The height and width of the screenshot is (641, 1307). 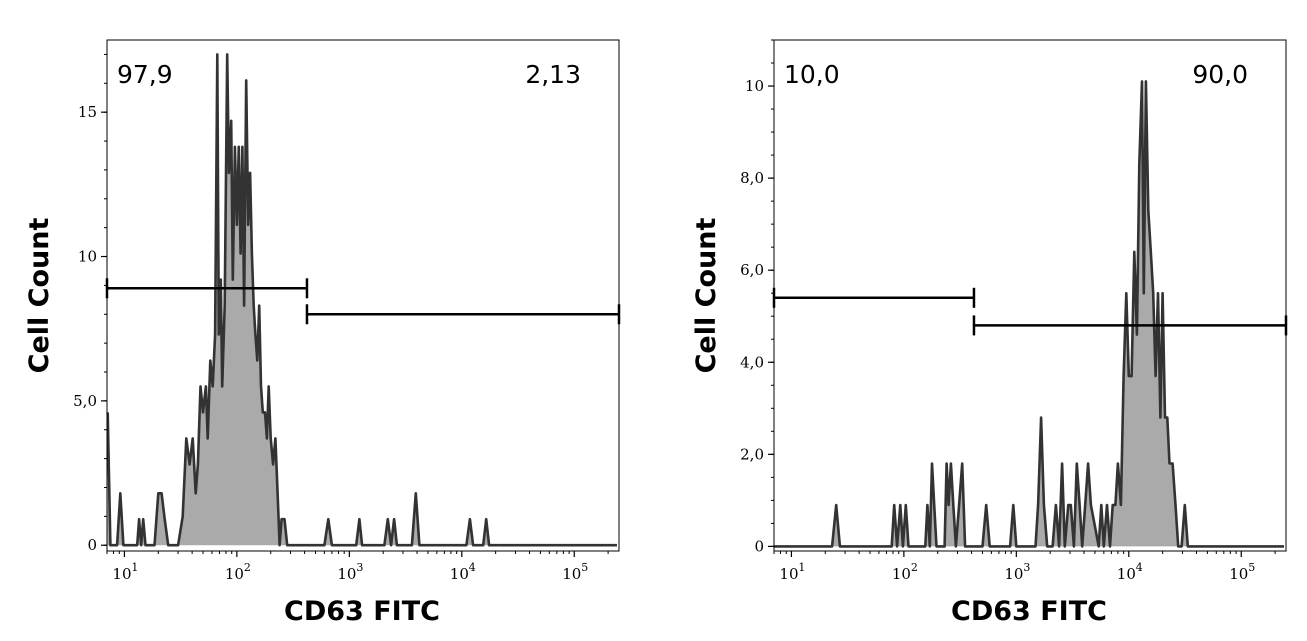 What do you see at coordinates (85, 401) in the screenshot?
I see `y-tick-label: 5,0` at bounding box center [85, 401].